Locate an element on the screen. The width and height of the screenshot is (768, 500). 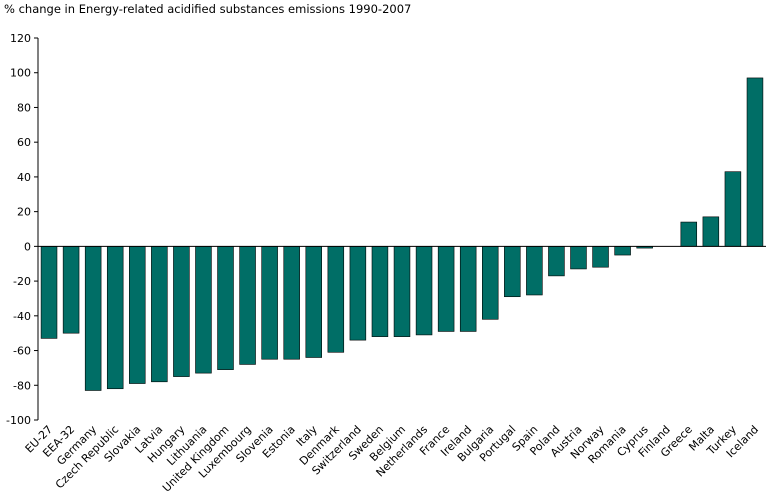
y-tick-label: 80 is located at coordinates (24, 107).